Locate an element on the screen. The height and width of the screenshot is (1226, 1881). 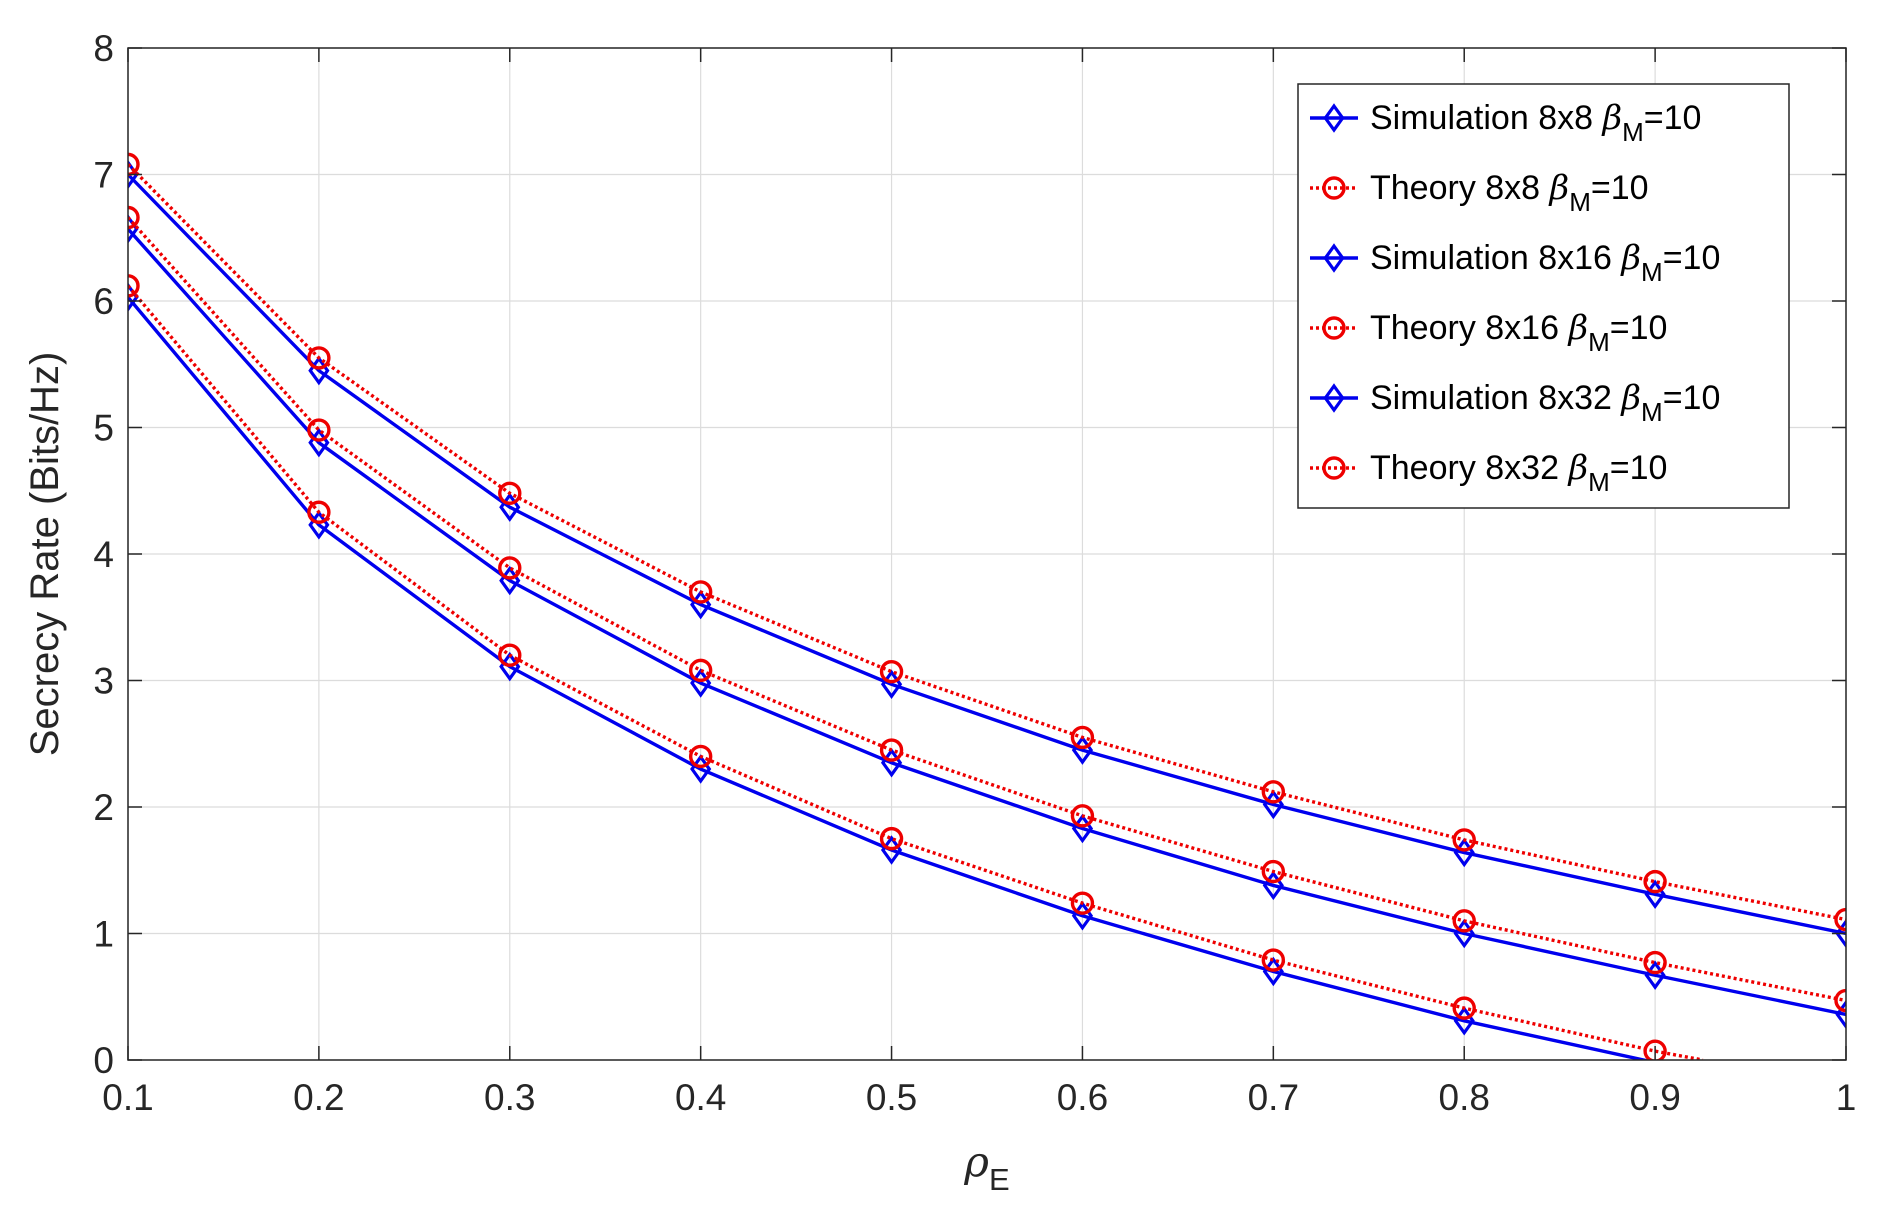
y-tick-label: 2 is located at coordinates (103, 807).